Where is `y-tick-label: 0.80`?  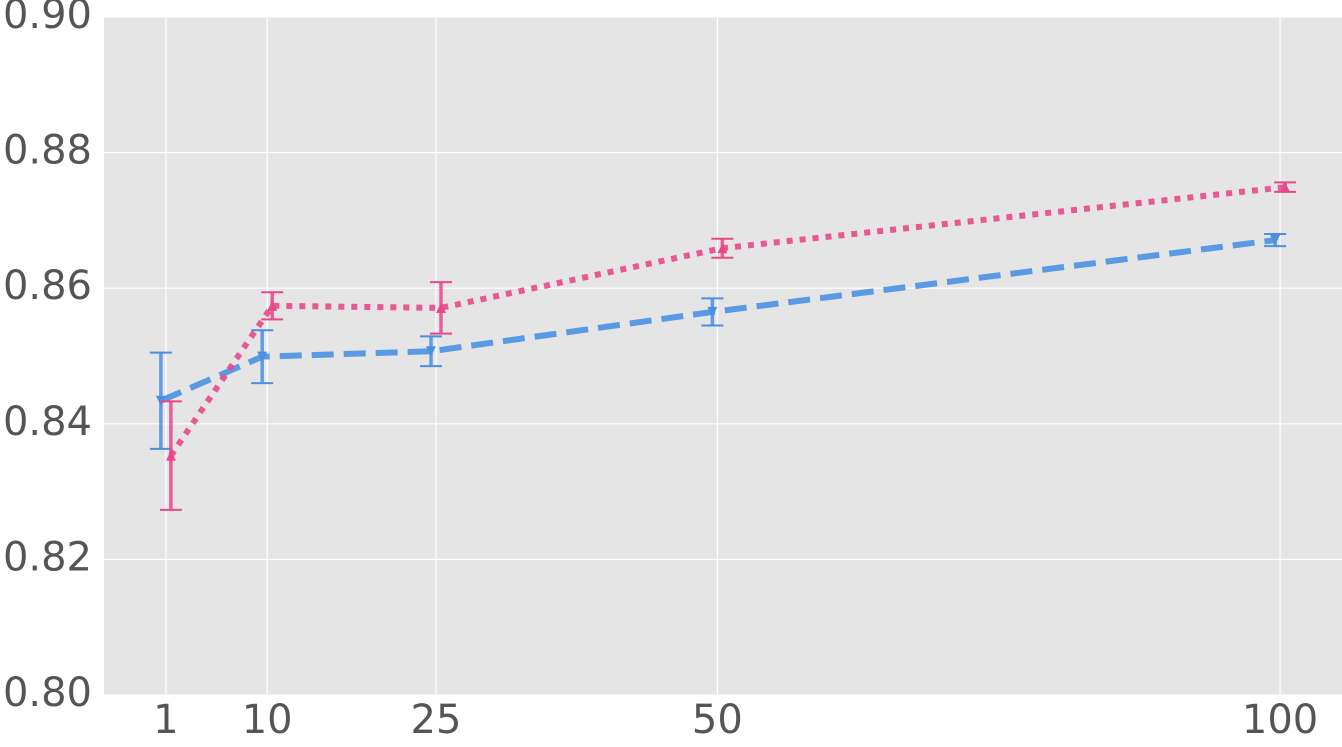 y-tick-label: 0.80 is located at coordinates (47, 693).